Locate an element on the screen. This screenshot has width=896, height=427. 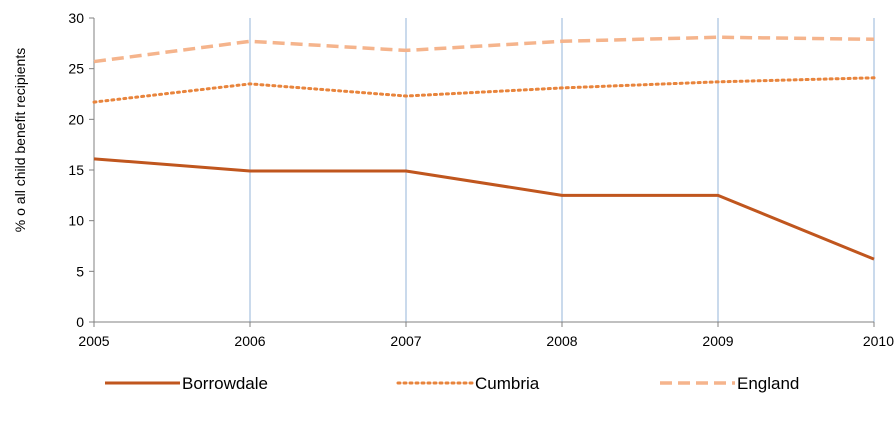
x-tick-label-2006: 2006 is located at coordinates (249, 341).